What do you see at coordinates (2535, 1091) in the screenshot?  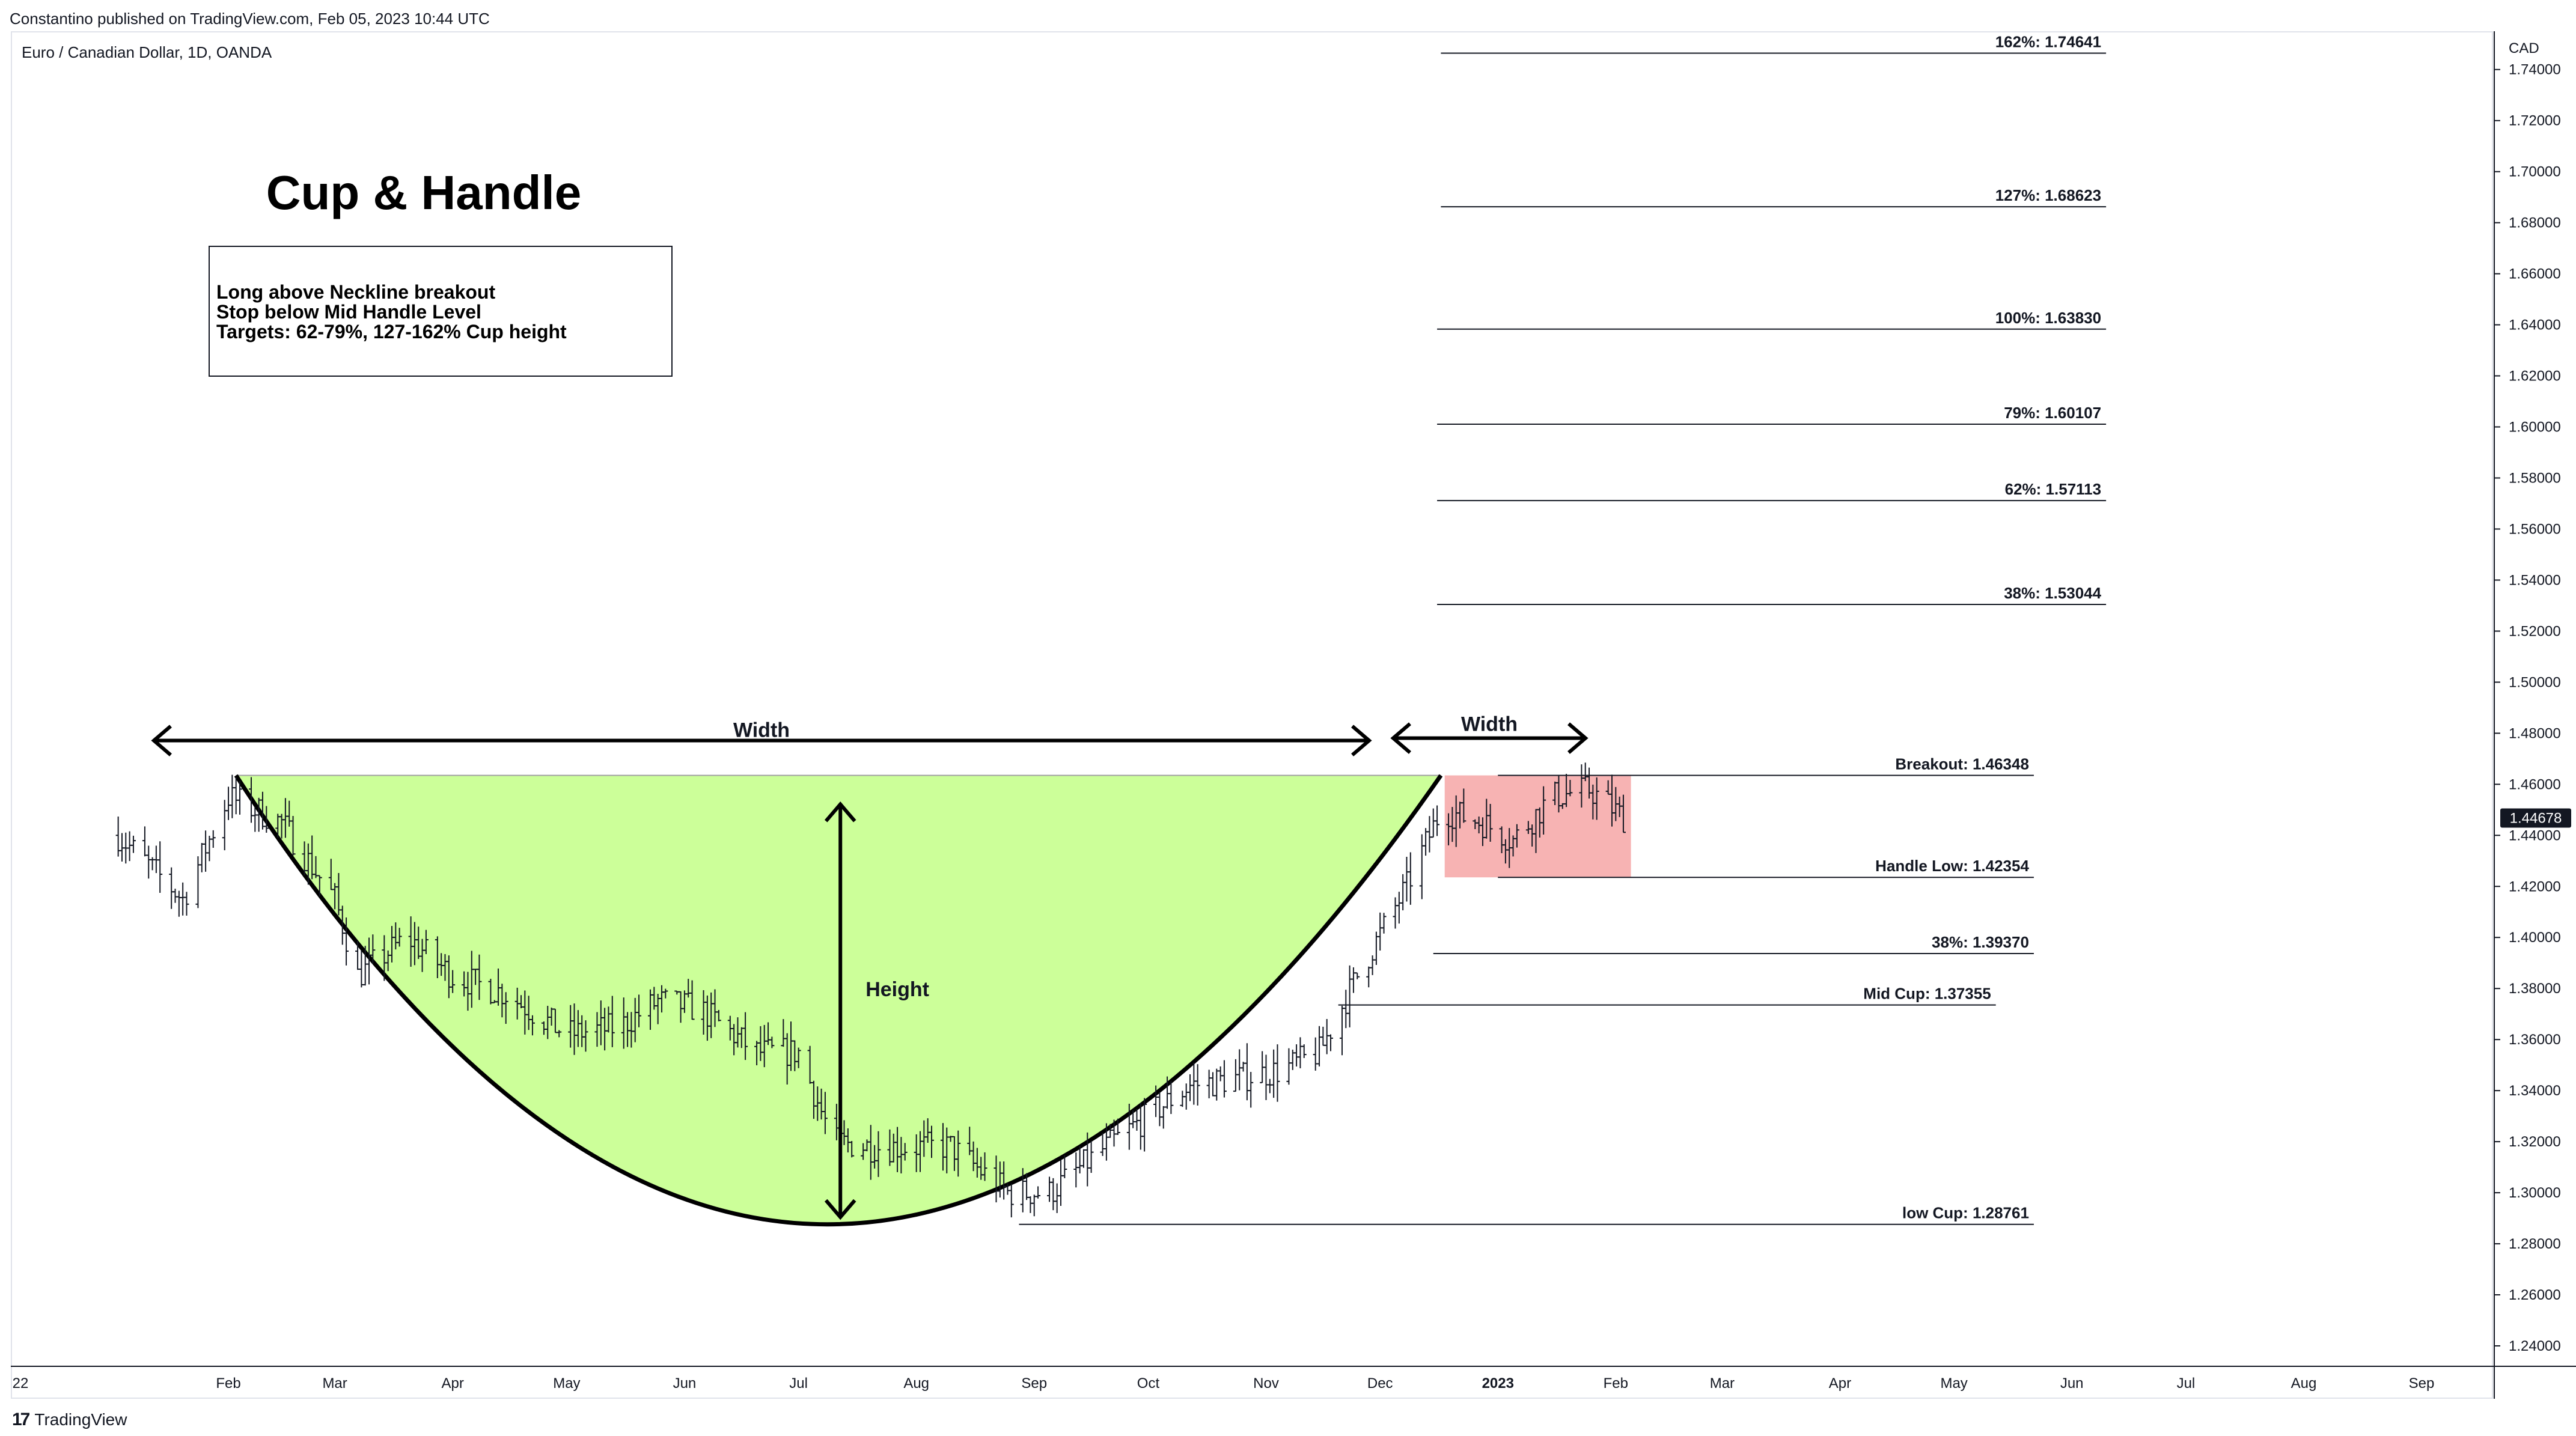 I see `y-tick-label: 1.34000` at bounding box center [2535, 1091].